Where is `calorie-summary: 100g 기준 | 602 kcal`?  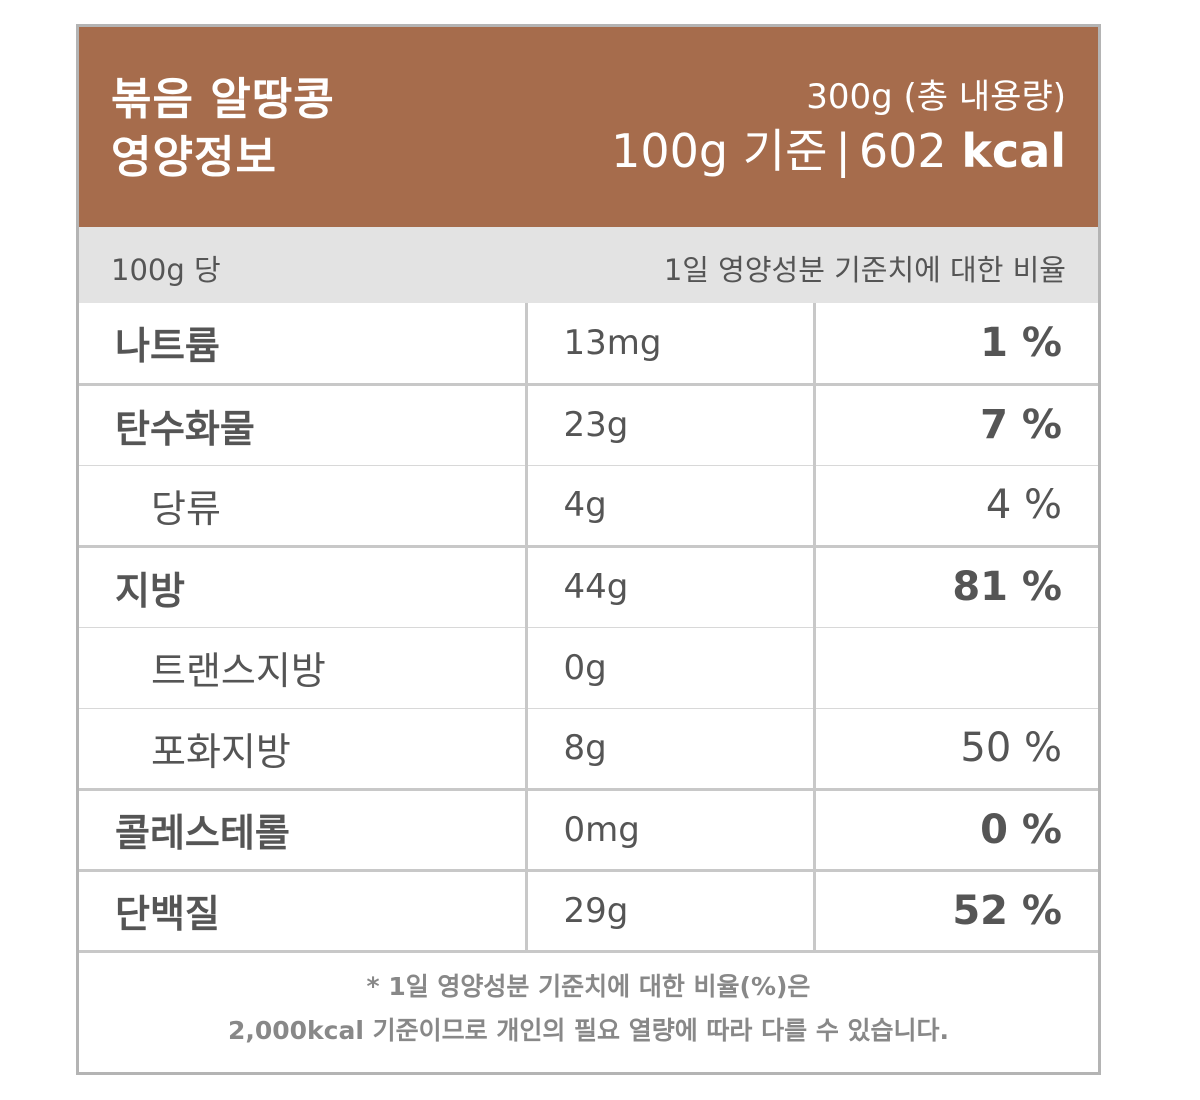
calorie-summary: 100g 기준 | 602 kcal is located at coordinates (838, 151).